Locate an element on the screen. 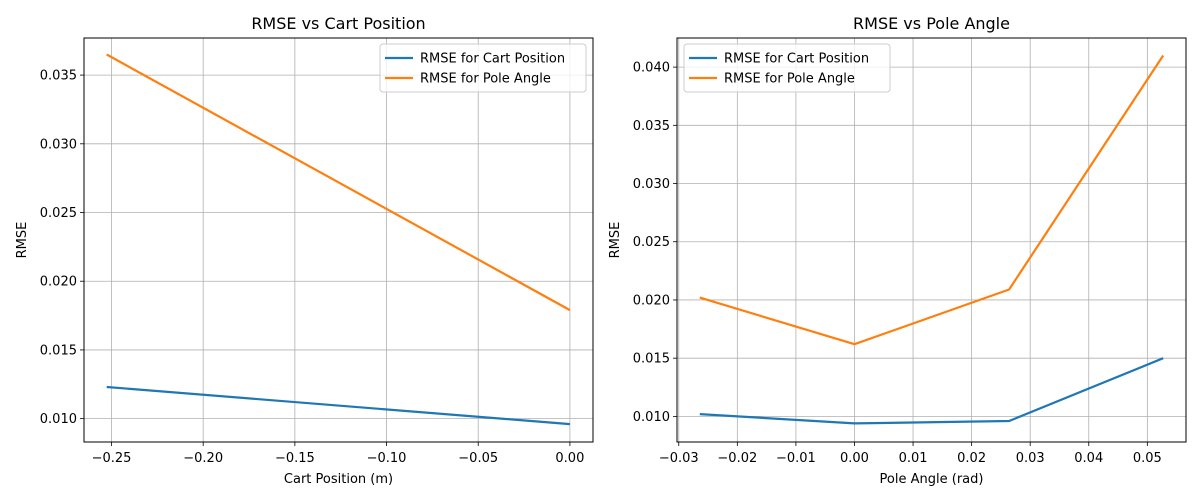 The width and height of the screenshot is (1200, 500). x-axis-label: Pole Angle (rad) is located at coordinates (932, 479).